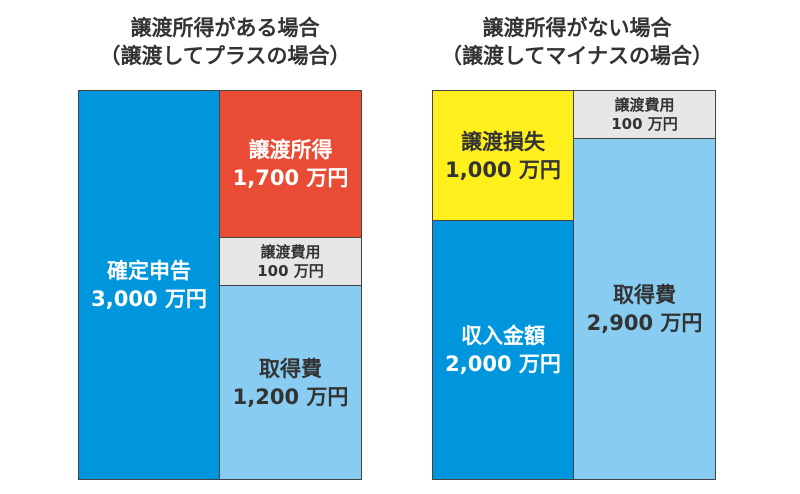 The image size is (800, 494). Describe the element at coordinates (577, 42) in the screenshot. I see `right-title: 譲渡所得がない場合 （譲渡してマイナスの場合）` at that location.